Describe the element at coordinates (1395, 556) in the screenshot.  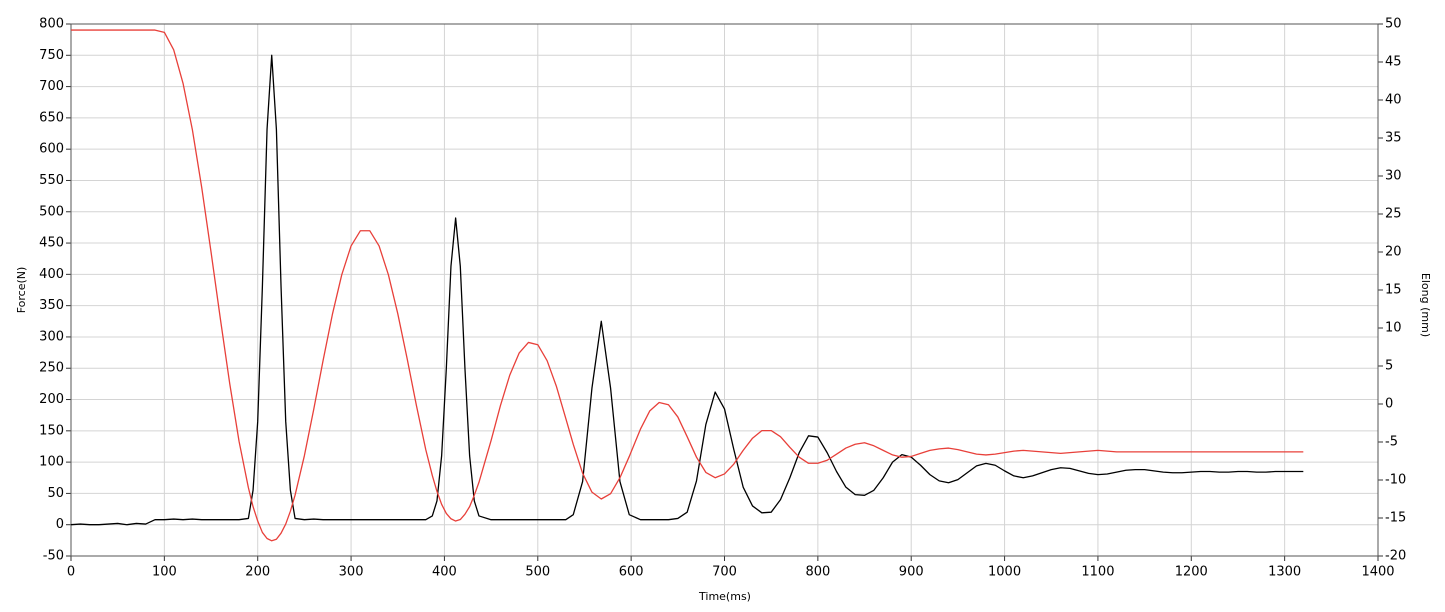
I see `y2-tick-label: -20` at that location.